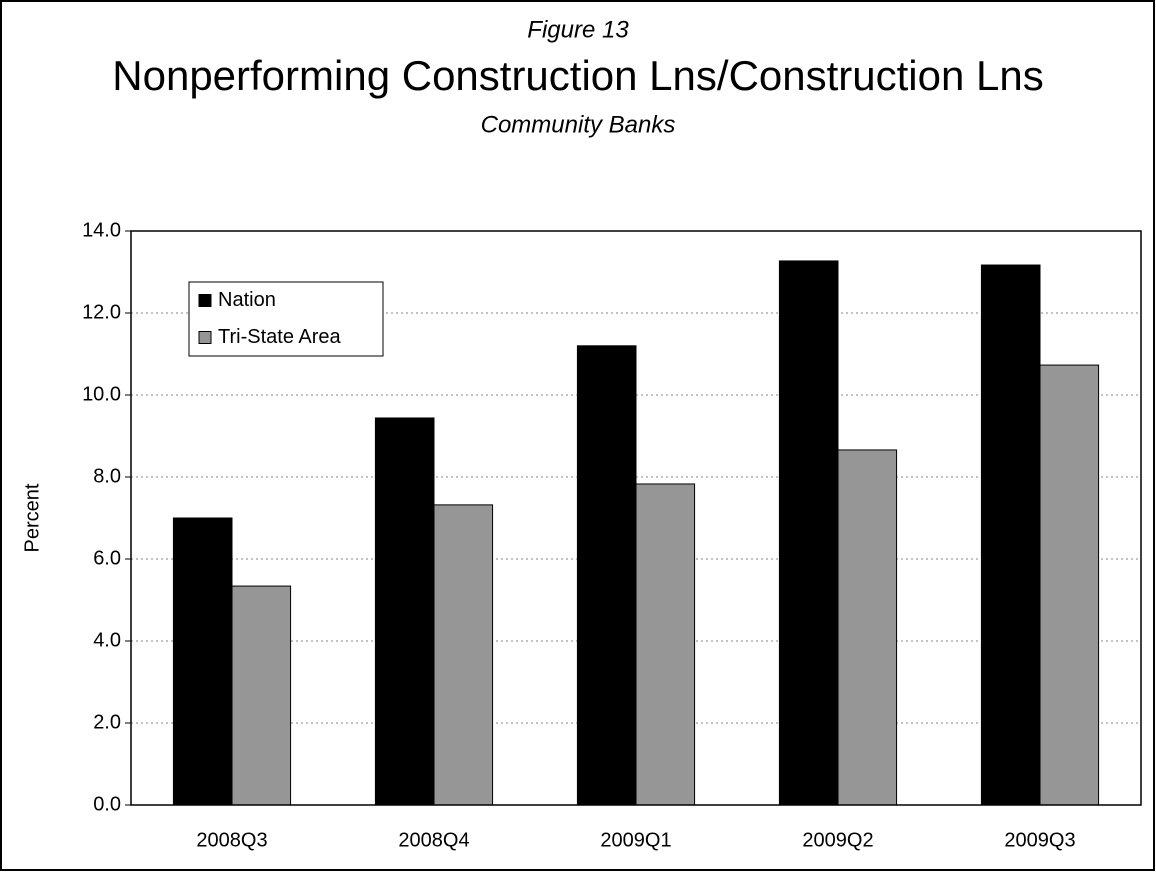 Image resolution: width=1156 pixels, height=872 pixels. Describe the element at coordinates (578, 124) in the screenshot. I see `chart-subtitle: Community Banks` at that location.